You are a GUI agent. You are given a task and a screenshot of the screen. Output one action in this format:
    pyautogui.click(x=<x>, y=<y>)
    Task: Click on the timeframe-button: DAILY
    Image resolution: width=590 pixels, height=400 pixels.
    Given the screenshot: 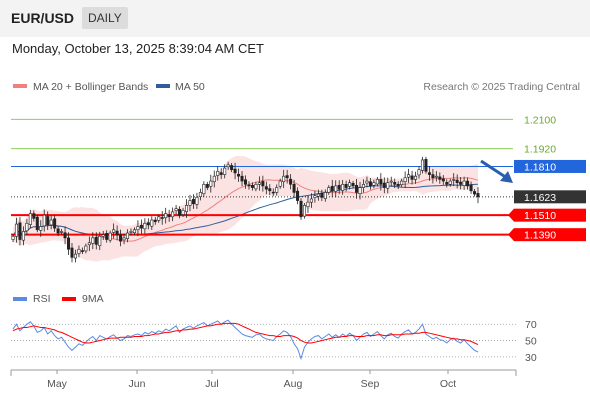 What is the action you would take?
    pyautogui.click(x=105, y=18)
    